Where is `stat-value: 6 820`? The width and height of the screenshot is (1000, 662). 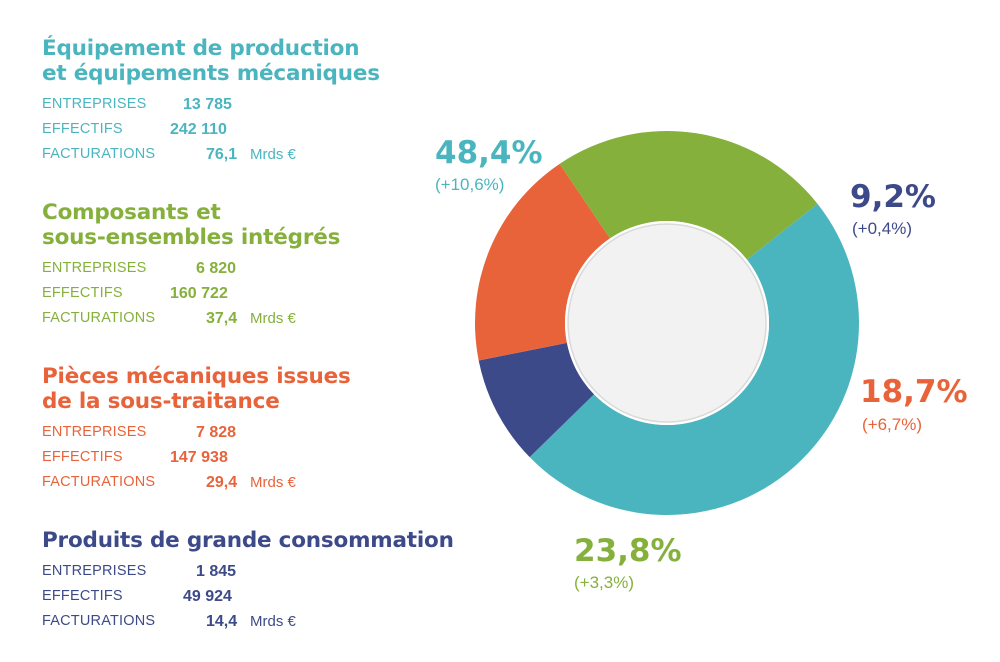 stat-value: 6 820 is located at coordinates (216, 268).